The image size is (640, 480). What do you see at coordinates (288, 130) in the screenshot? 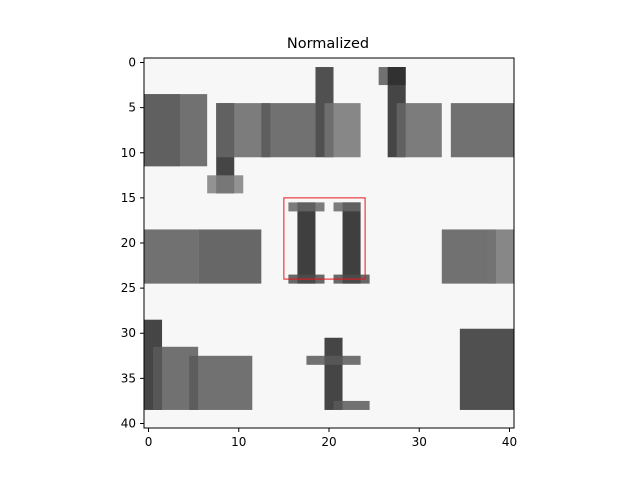
I see `glyph-region-o` at bounding box center [288, 130].